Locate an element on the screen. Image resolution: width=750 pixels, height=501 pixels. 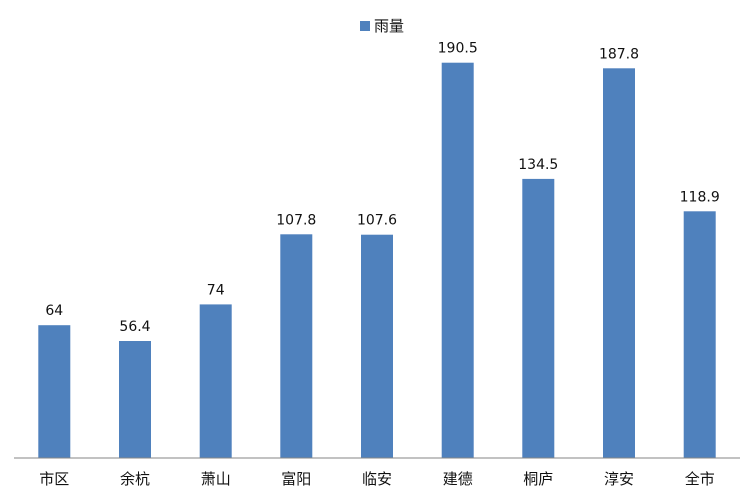
category-label-2: 萧山 is located at coordinates (216, 479).